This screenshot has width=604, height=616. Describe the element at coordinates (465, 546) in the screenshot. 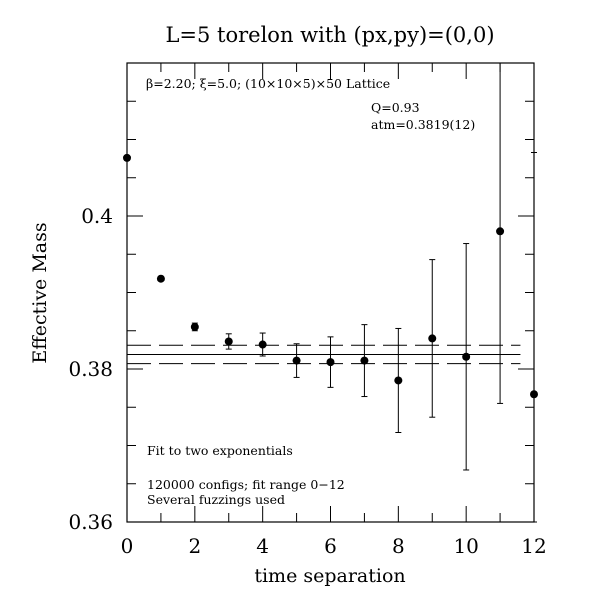

I see `x-tick-label: 10` at that location.